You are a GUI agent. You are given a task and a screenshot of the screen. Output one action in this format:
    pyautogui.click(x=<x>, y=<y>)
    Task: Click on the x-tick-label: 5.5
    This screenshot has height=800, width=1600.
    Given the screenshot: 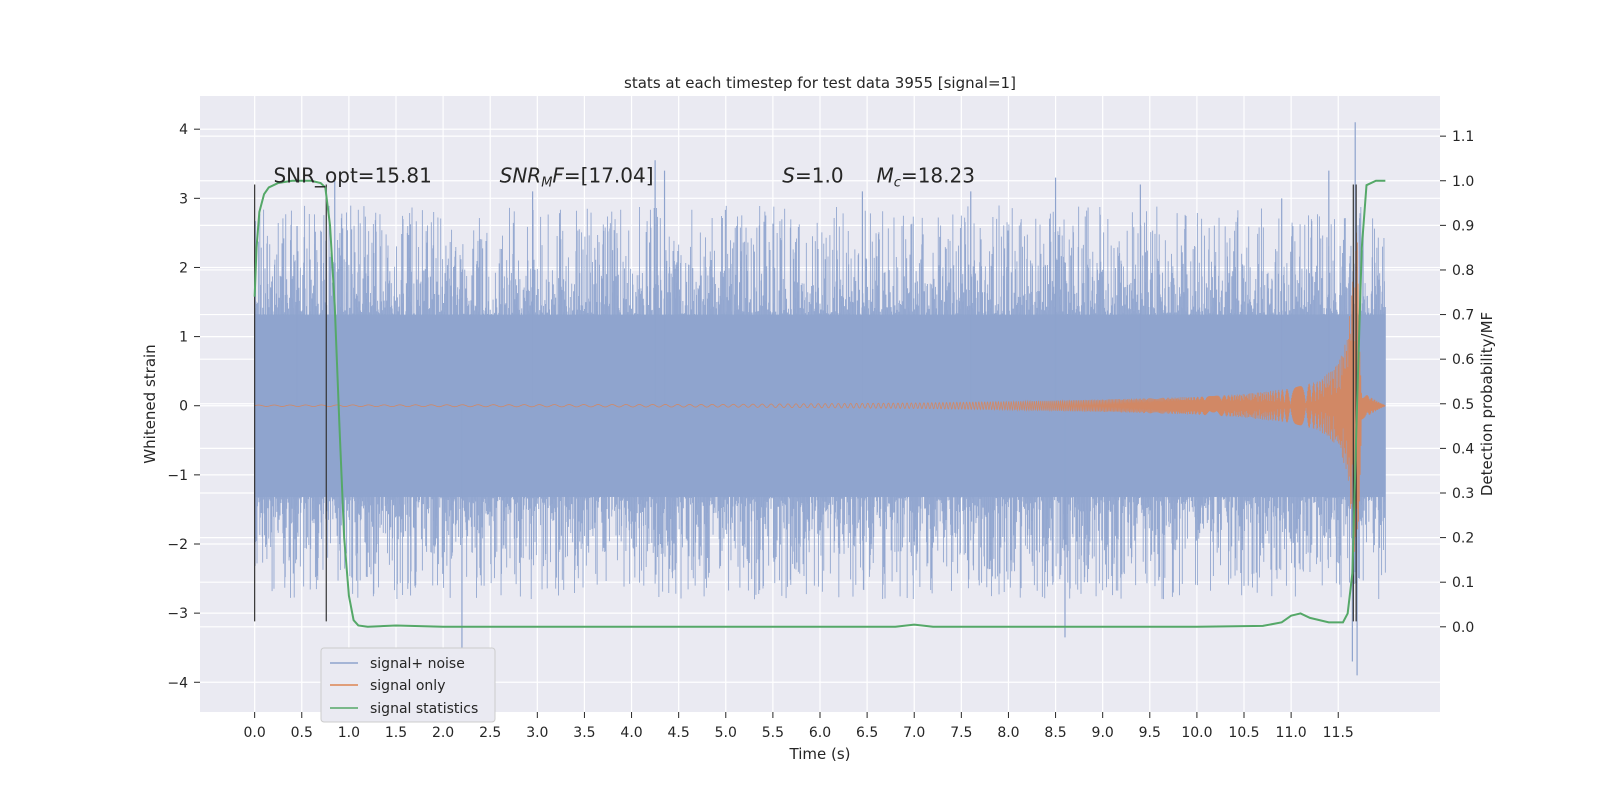 What is the action you would take?
    pyautogui.click(x=773, y=733)
    